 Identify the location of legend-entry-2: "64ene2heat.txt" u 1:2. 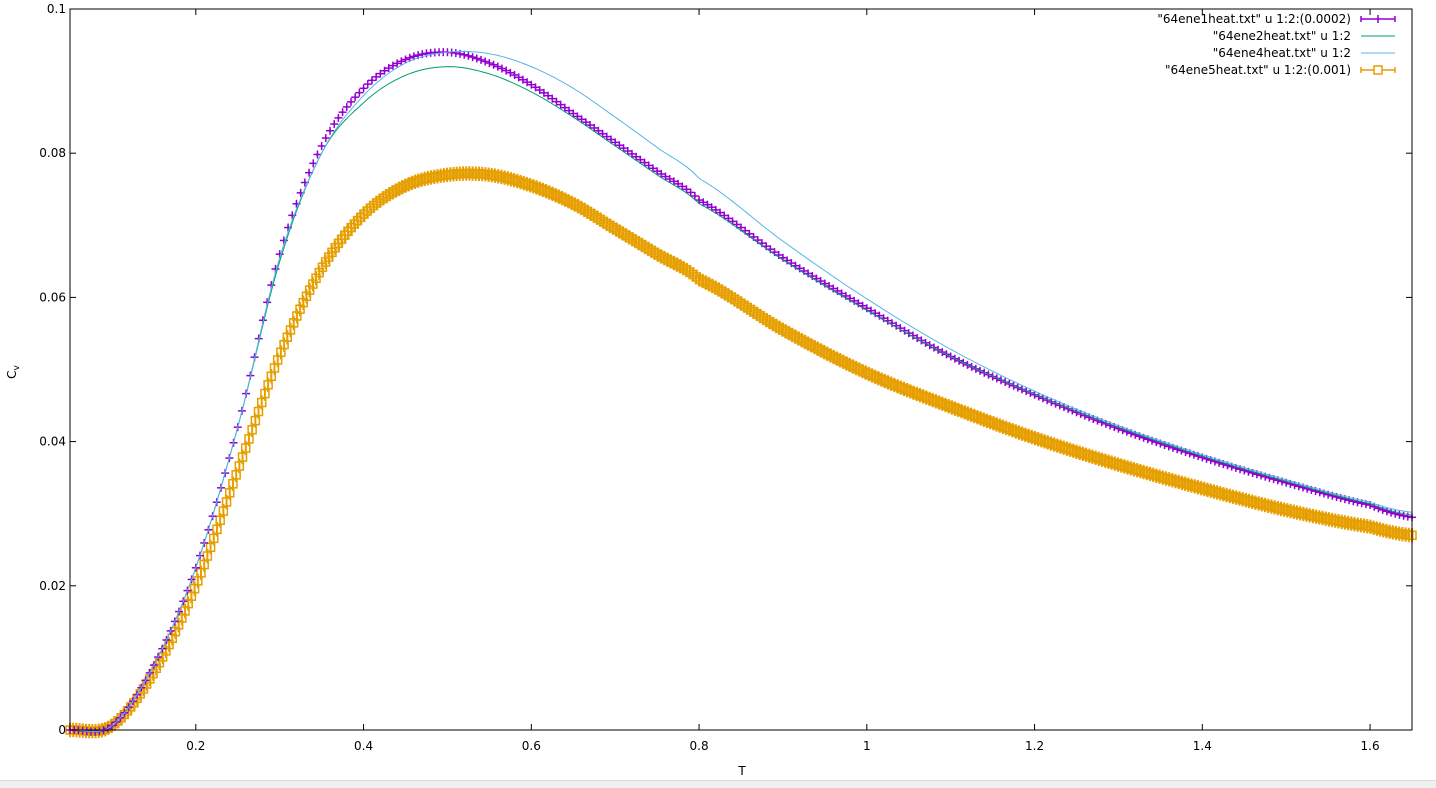
(1304, 36).